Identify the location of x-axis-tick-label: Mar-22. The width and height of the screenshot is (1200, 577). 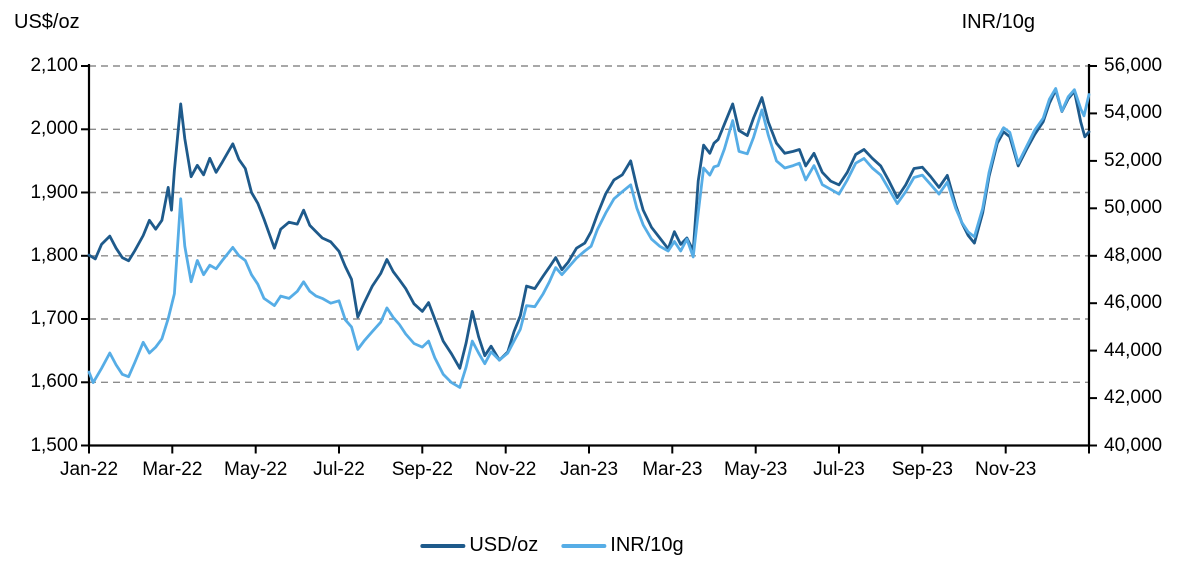
(172, 469).